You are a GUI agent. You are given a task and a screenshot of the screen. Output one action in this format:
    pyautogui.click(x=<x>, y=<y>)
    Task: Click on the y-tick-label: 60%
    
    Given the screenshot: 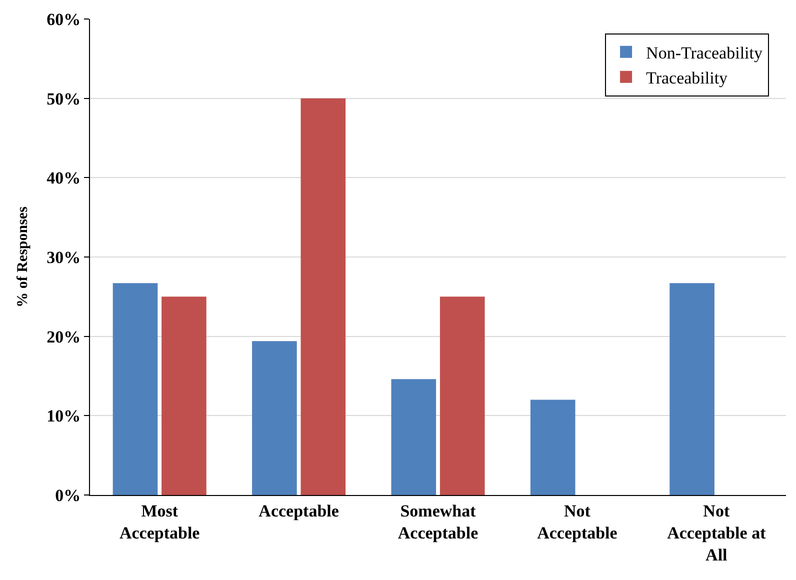 What is the action you would take?
    pyautogui.click(x=63, y=19)
    